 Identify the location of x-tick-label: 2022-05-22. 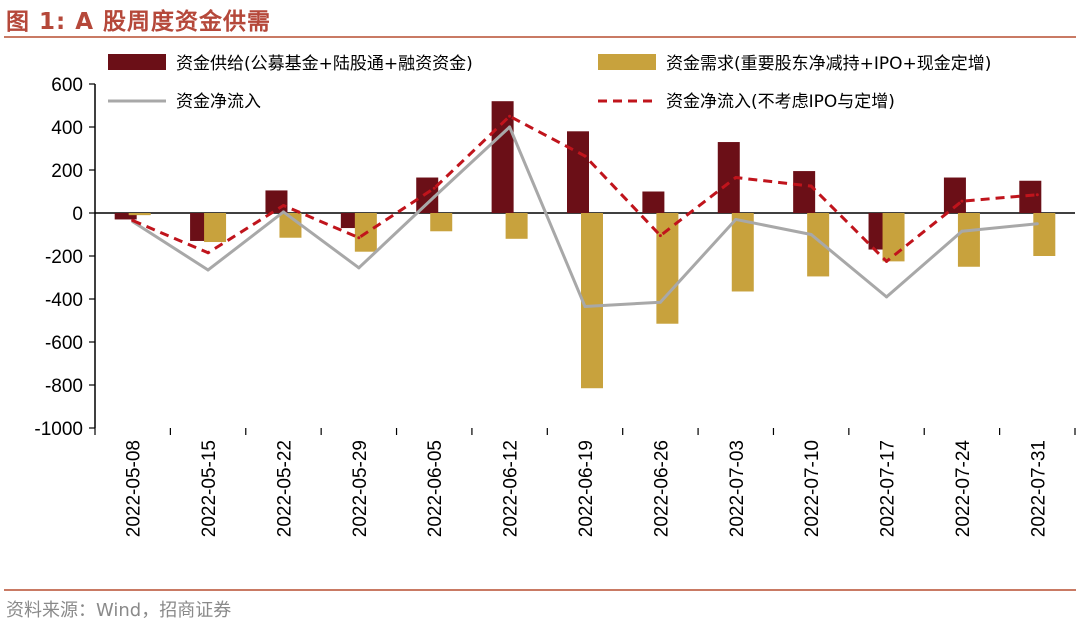
(284, 488).